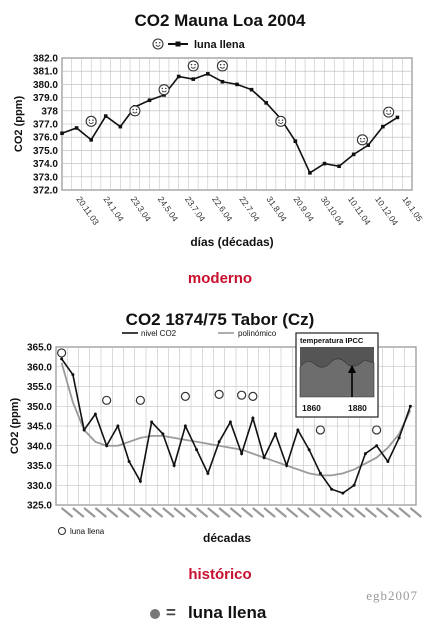  Describe the element at coordinates (311, 408) in the screenshot. I see `inset-xlabel-1860: 1860` at that location.